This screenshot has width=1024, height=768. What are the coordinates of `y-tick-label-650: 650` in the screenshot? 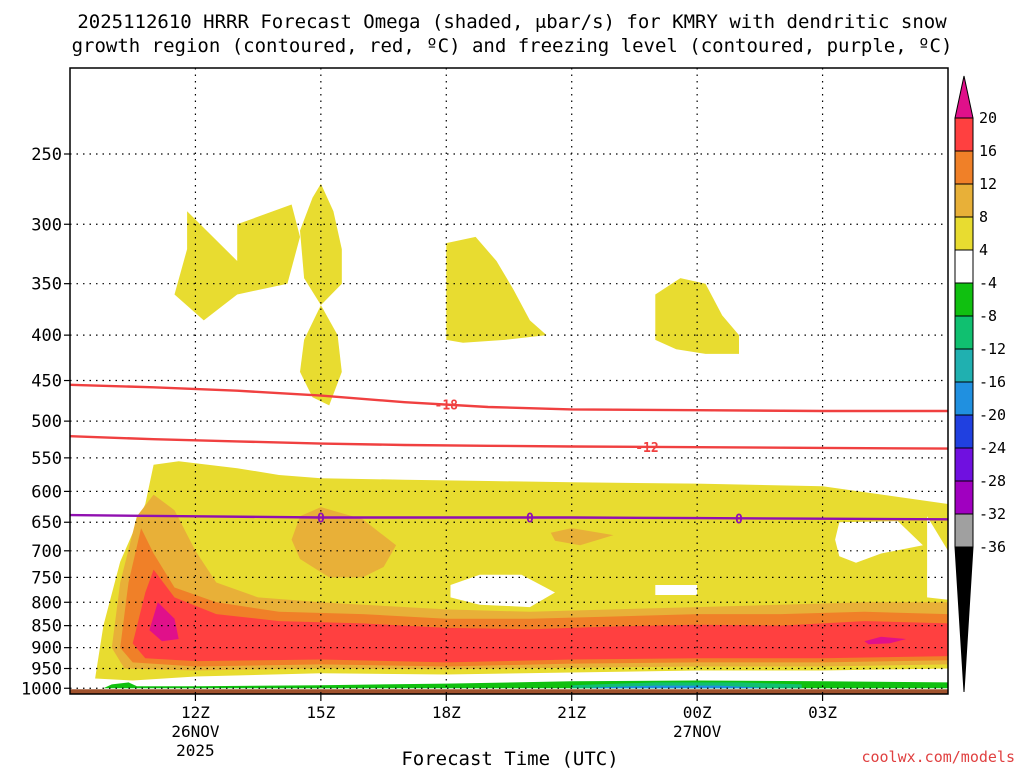 It's located at (46, 523).